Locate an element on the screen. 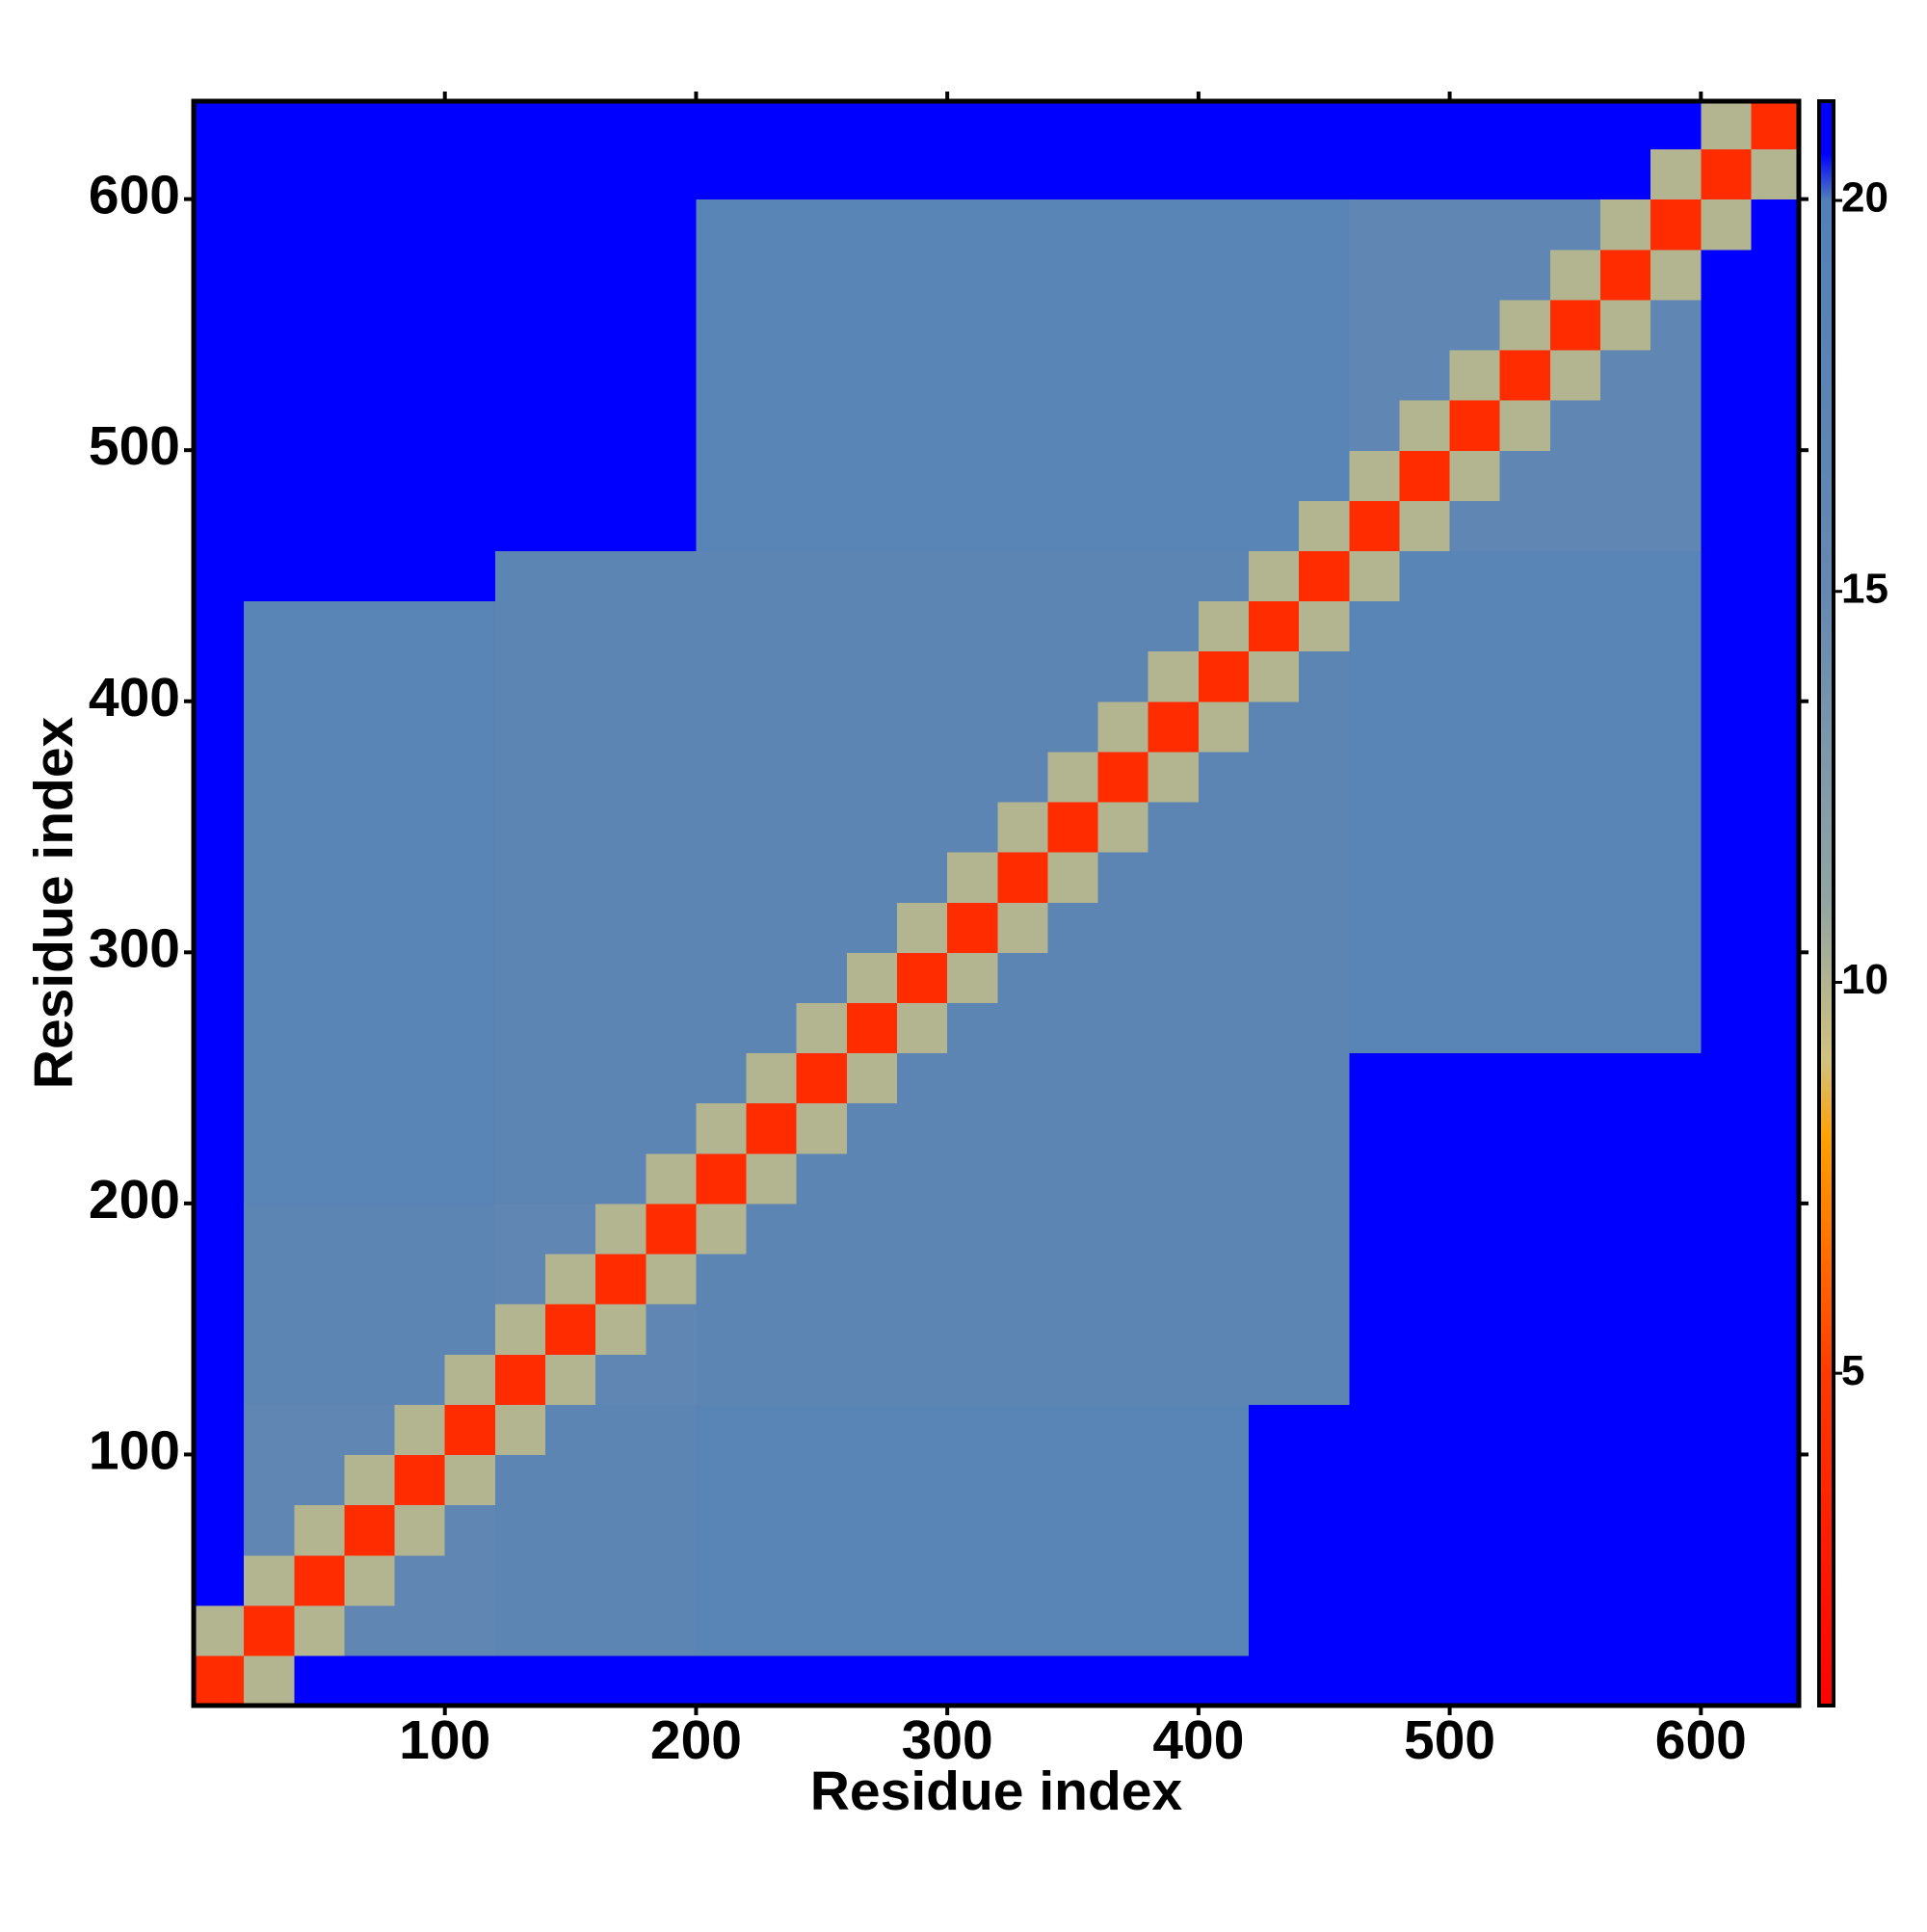 The width and height of the screenshot is (1927, 1932). colorbar-tick-label: 20 is located at coordinates (1864, 198).